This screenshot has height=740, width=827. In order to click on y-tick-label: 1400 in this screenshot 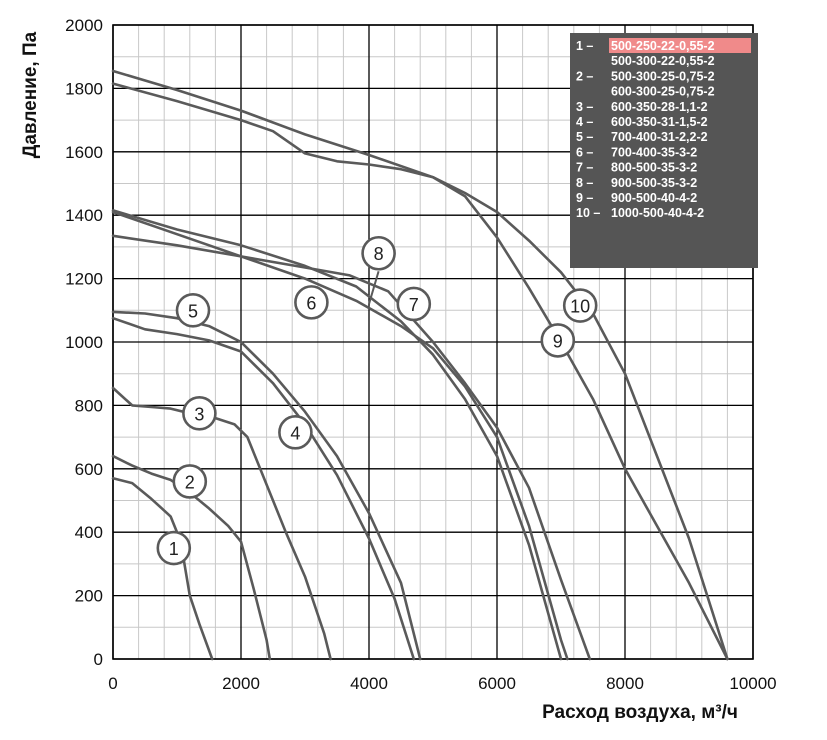, I will do `click(84, 215)`.